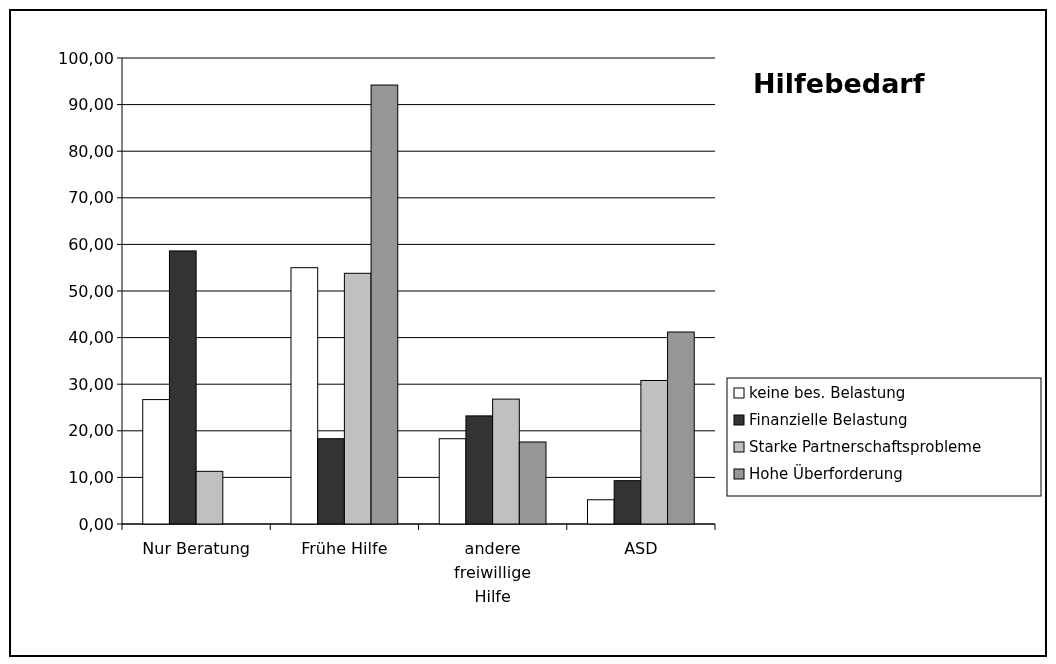 This screenshot has height=664, width=1056. I want to click on y-tick-label: 40,00, so click(91, 338).